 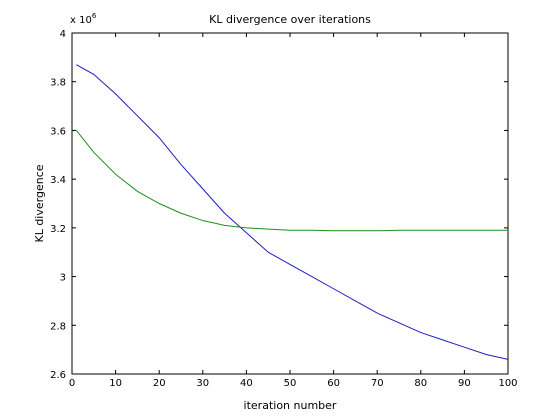 What do you see at coordinates (72, 383) in the screenshot?
I see `x-tick-label: 0` at bounding box center [72, 383].